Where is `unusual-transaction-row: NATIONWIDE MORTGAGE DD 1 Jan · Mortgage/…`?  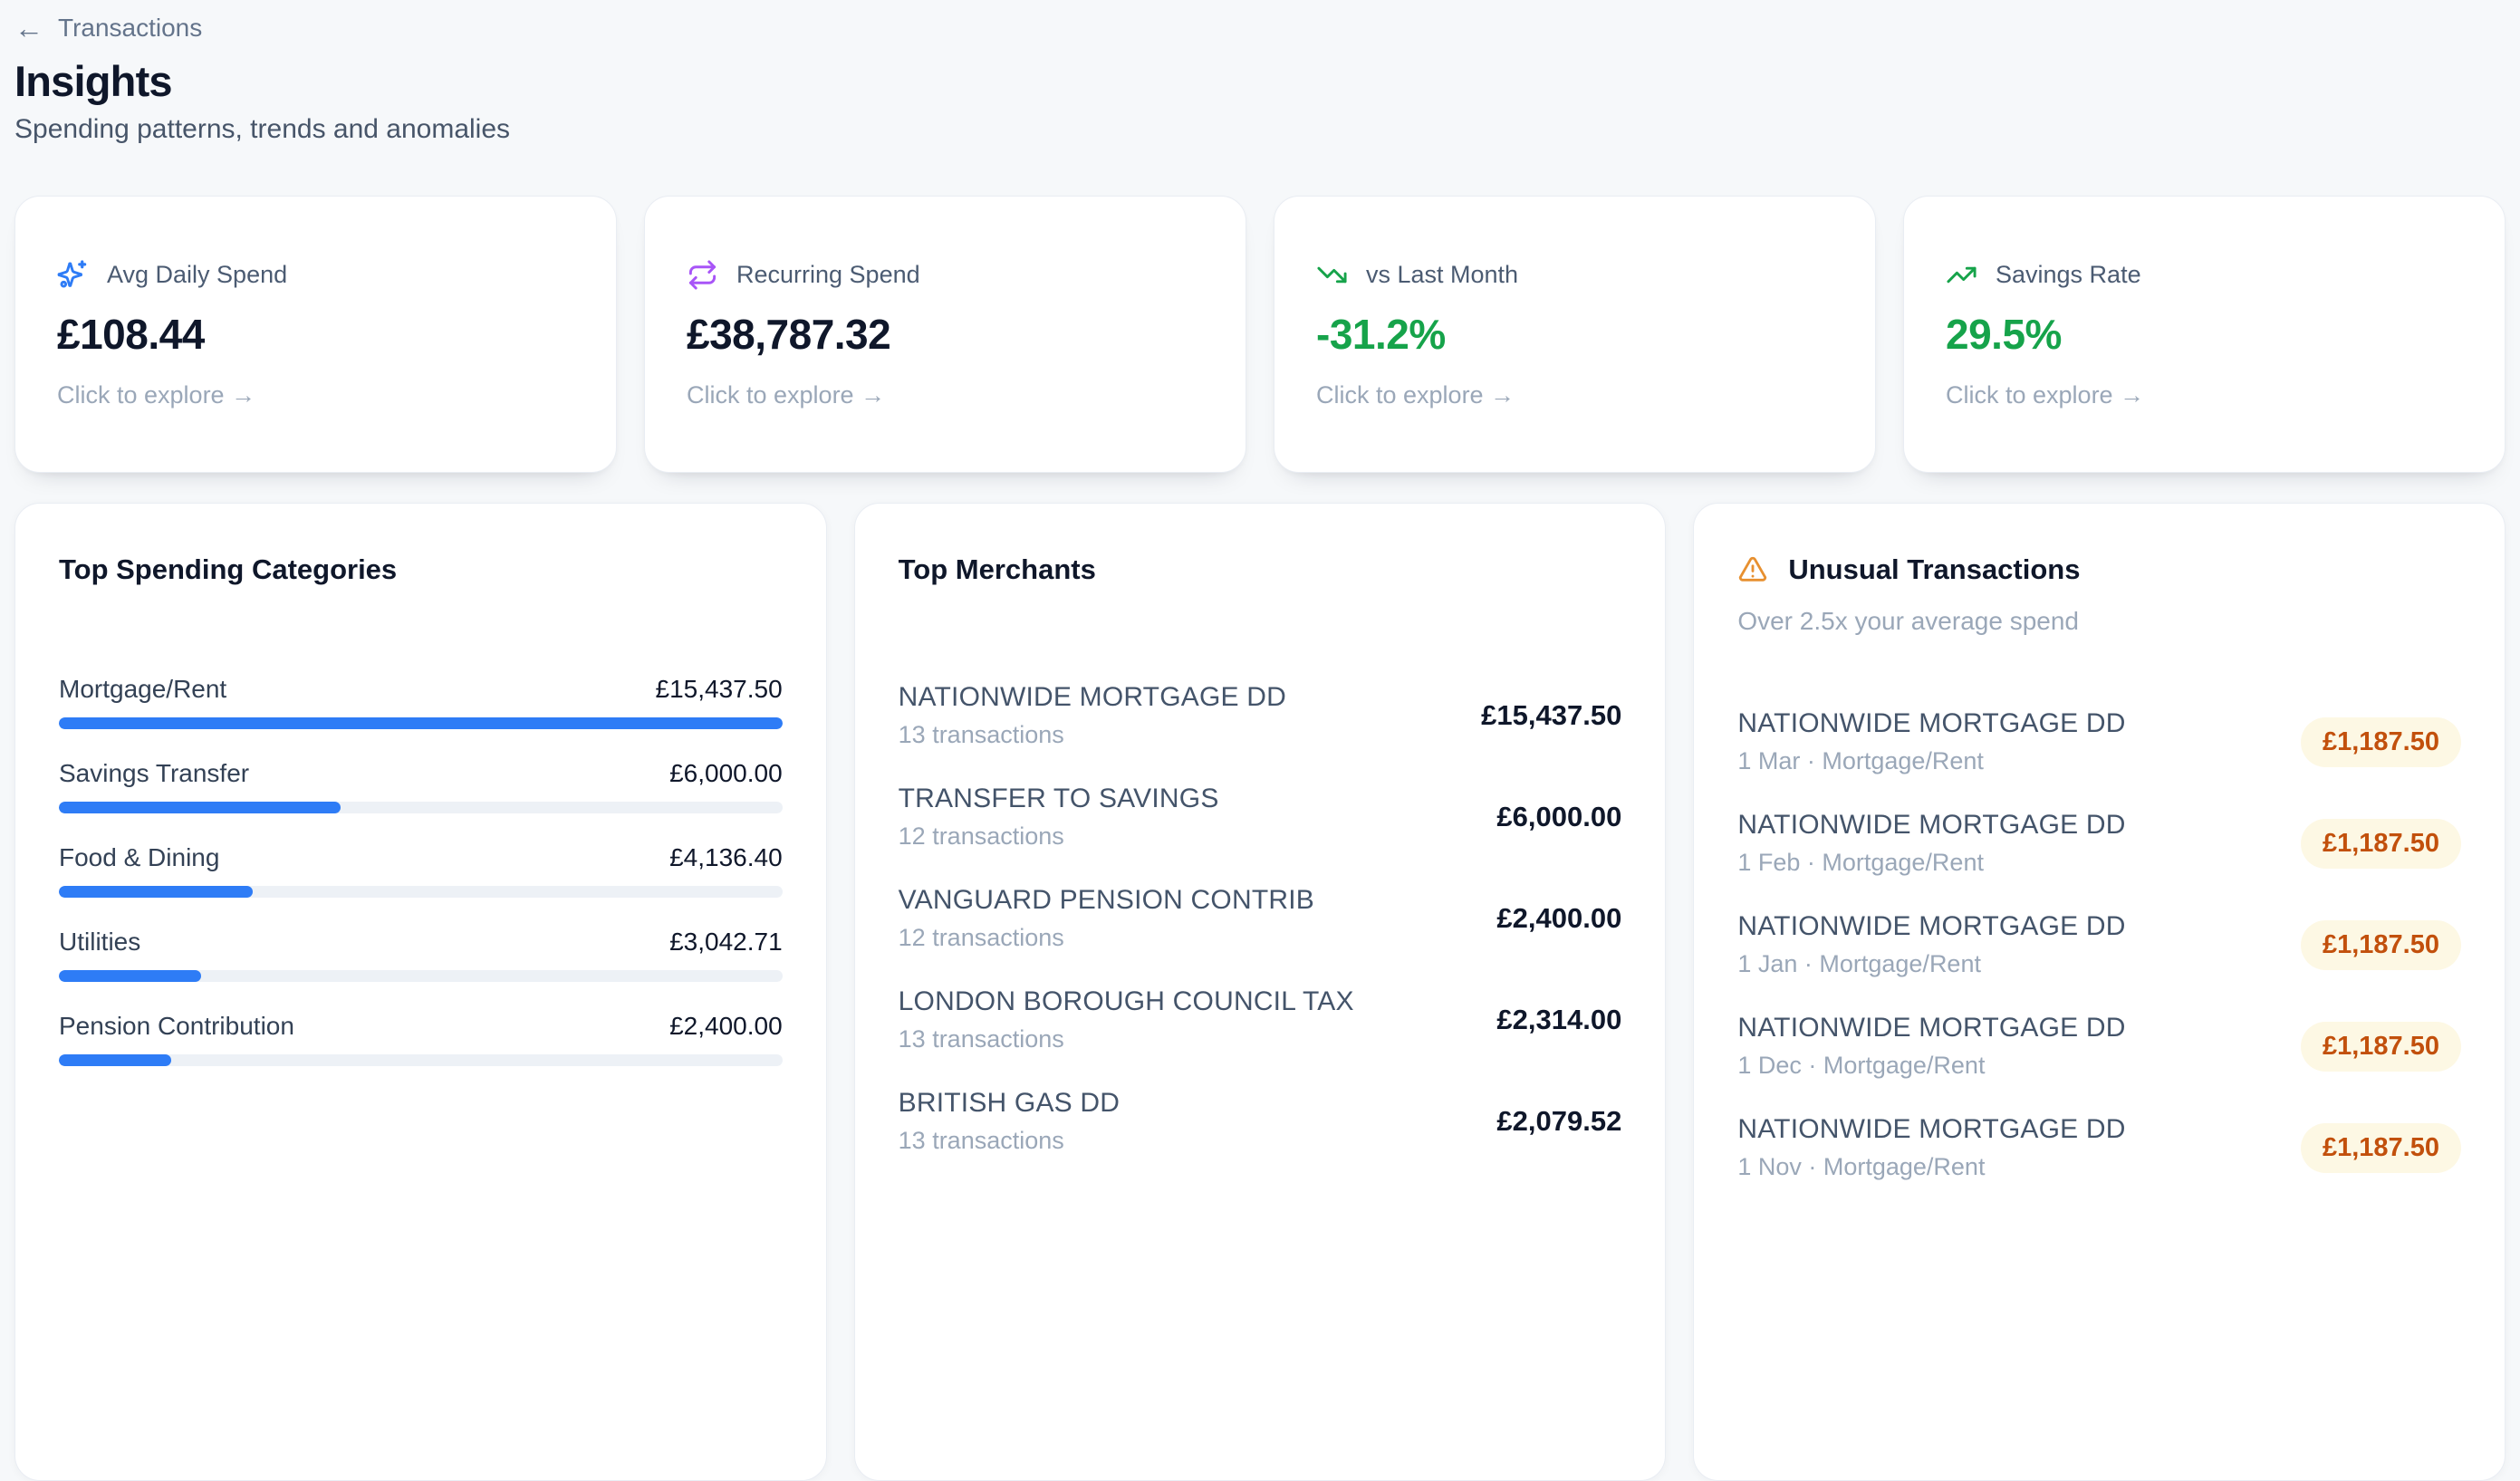 unusual-transaction-row: NATIONWIDE MORTGAGE DD 1 Jan · Mortgage/… is located at coordinates (2099, 944).